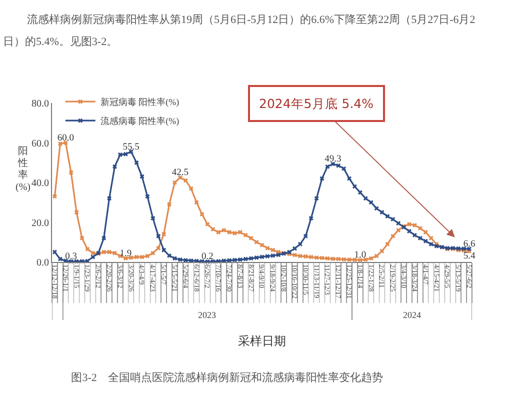 The image size is (508, 400). Describe the element at coordinates (333, 159) in the screenshot. I see `data-label: 49.3` at that location.